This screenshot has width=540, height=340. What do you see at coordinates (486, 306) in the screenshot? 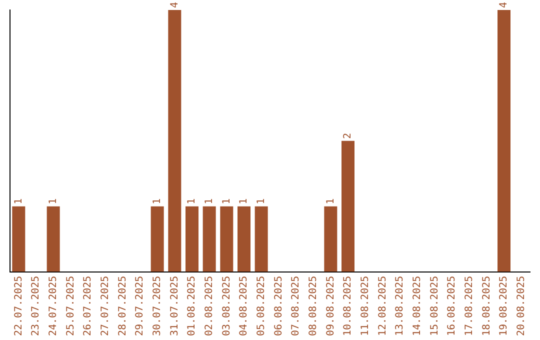
I see `x-tick-label: 18.08.2025` at bounding box center [486, 306].